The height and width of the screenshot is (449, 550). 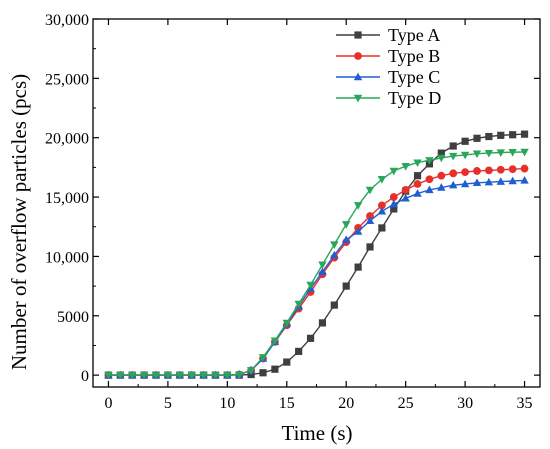 What do you see at coordinates (168, 403) in the screenshot?
I see `x-tick-label: 5` at bounding box center [168, 403].